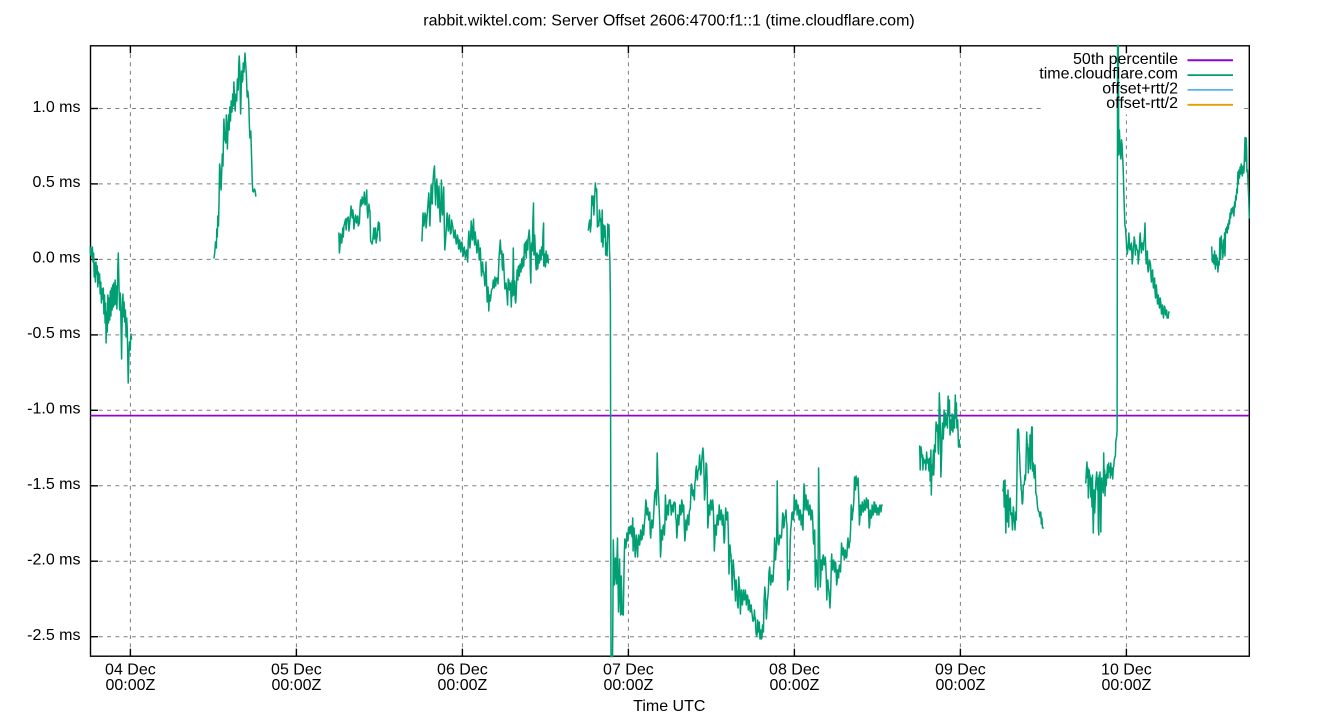 The image size is (1340, 720). I want to click on svg-text: 04 Dec, so click(130, 670).